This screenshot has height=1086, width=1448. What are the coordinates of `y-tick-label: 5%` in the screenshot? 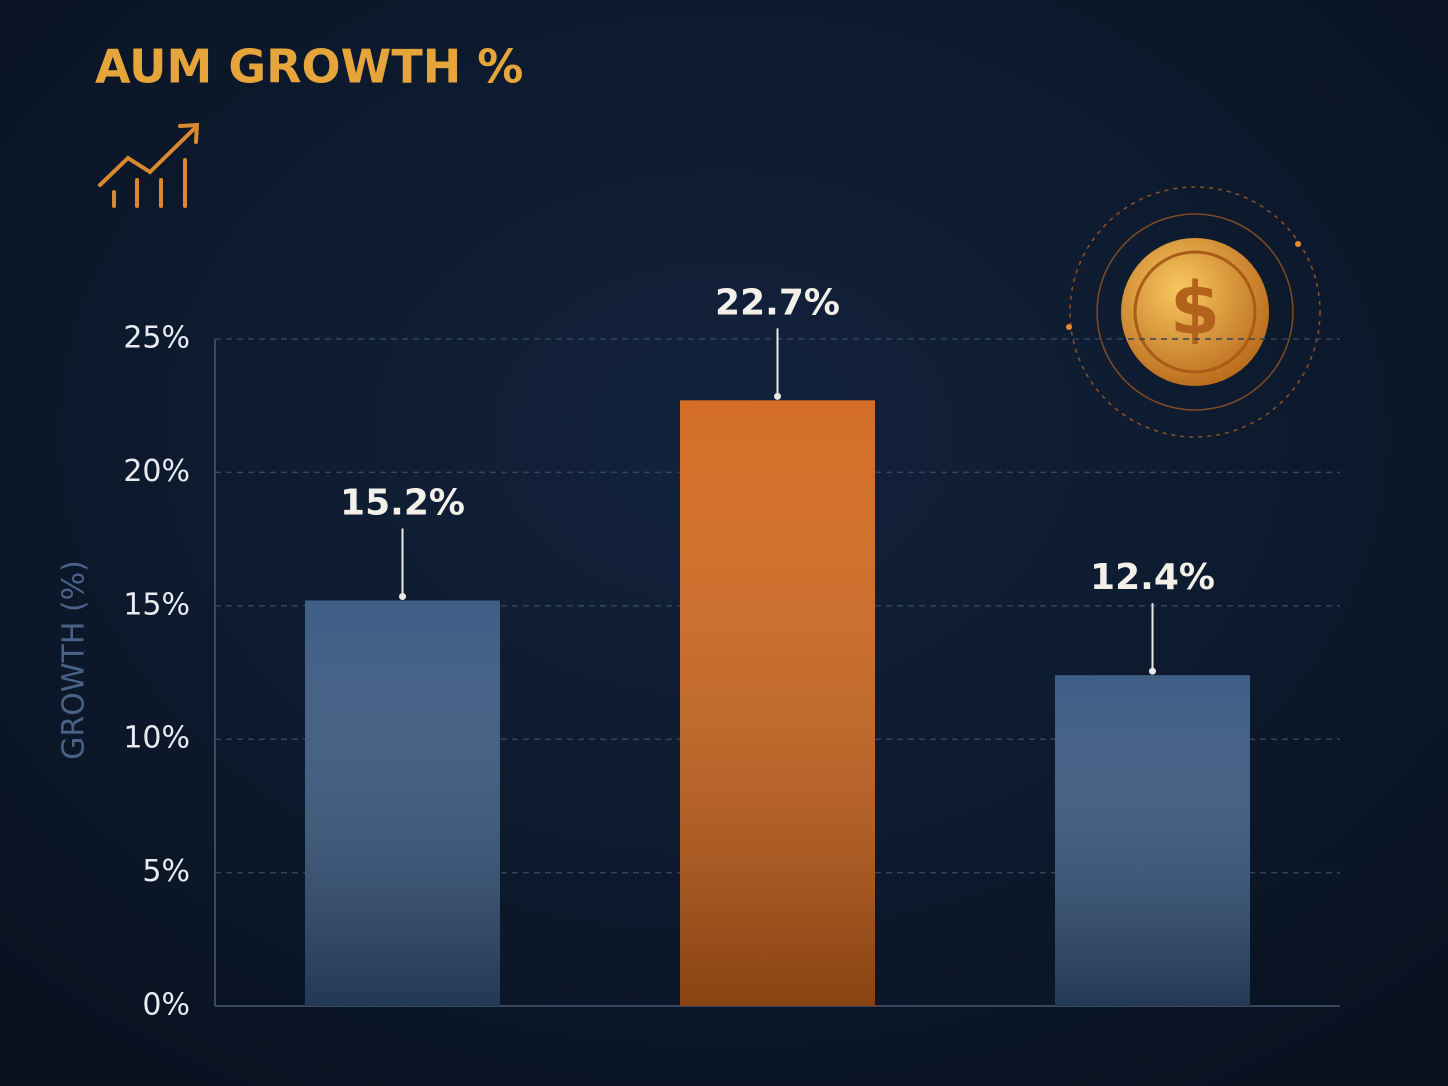 It's located at (166, 871).